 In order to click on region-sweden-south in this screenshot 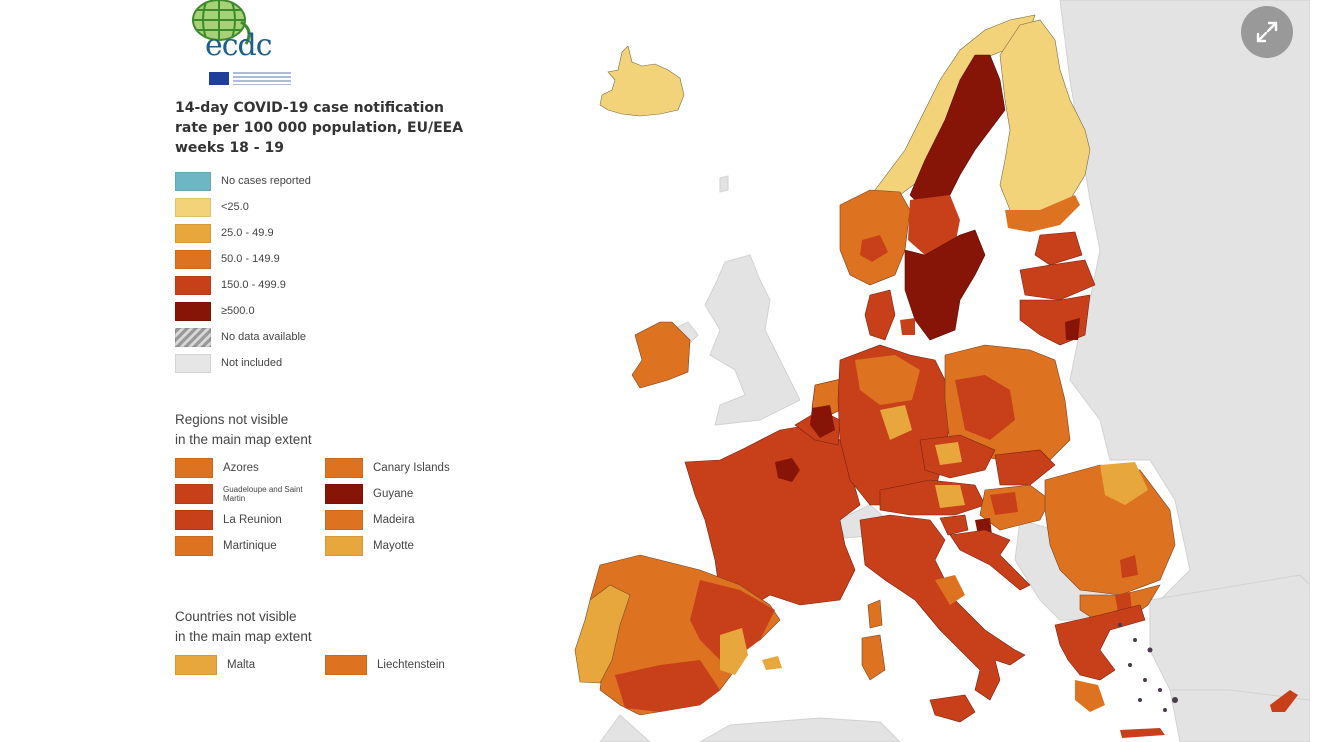, I will do `click(945, 285)`.